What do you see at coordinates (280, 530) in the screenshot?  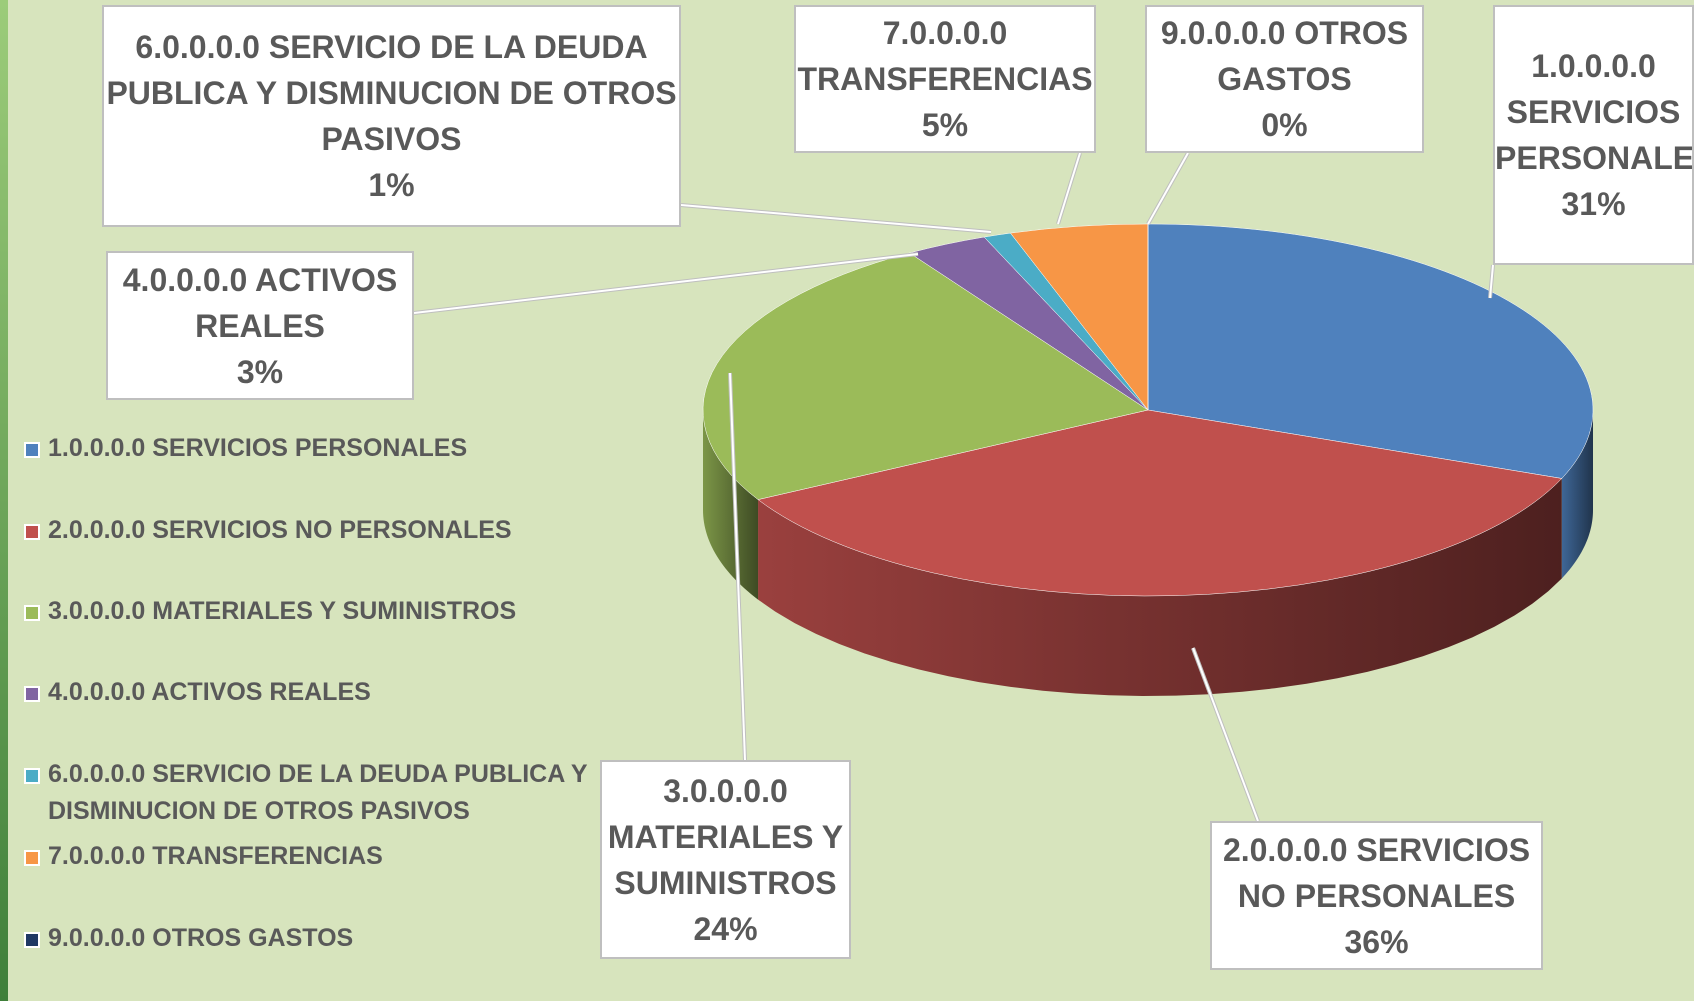 I see `legend-label: 2.0.0.0.0 SERVICIOS NO PERSONALES` at bounding box center [280, 530].